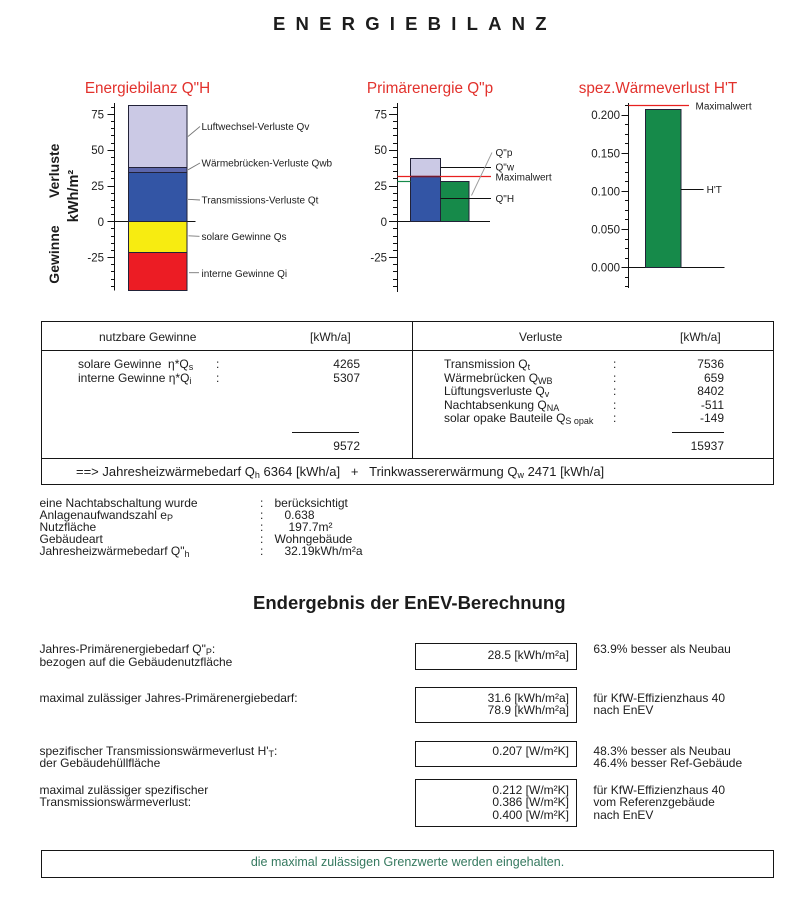 The width and height of the screenshot is (799, 897). I want to click on svg-text: Q"p, so click(504, 153).